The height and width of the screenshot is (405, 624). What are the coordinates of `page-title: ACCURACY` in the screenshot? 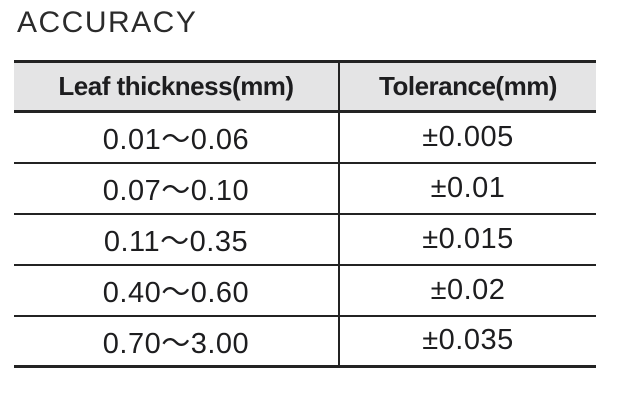 It's located at (107, 22).